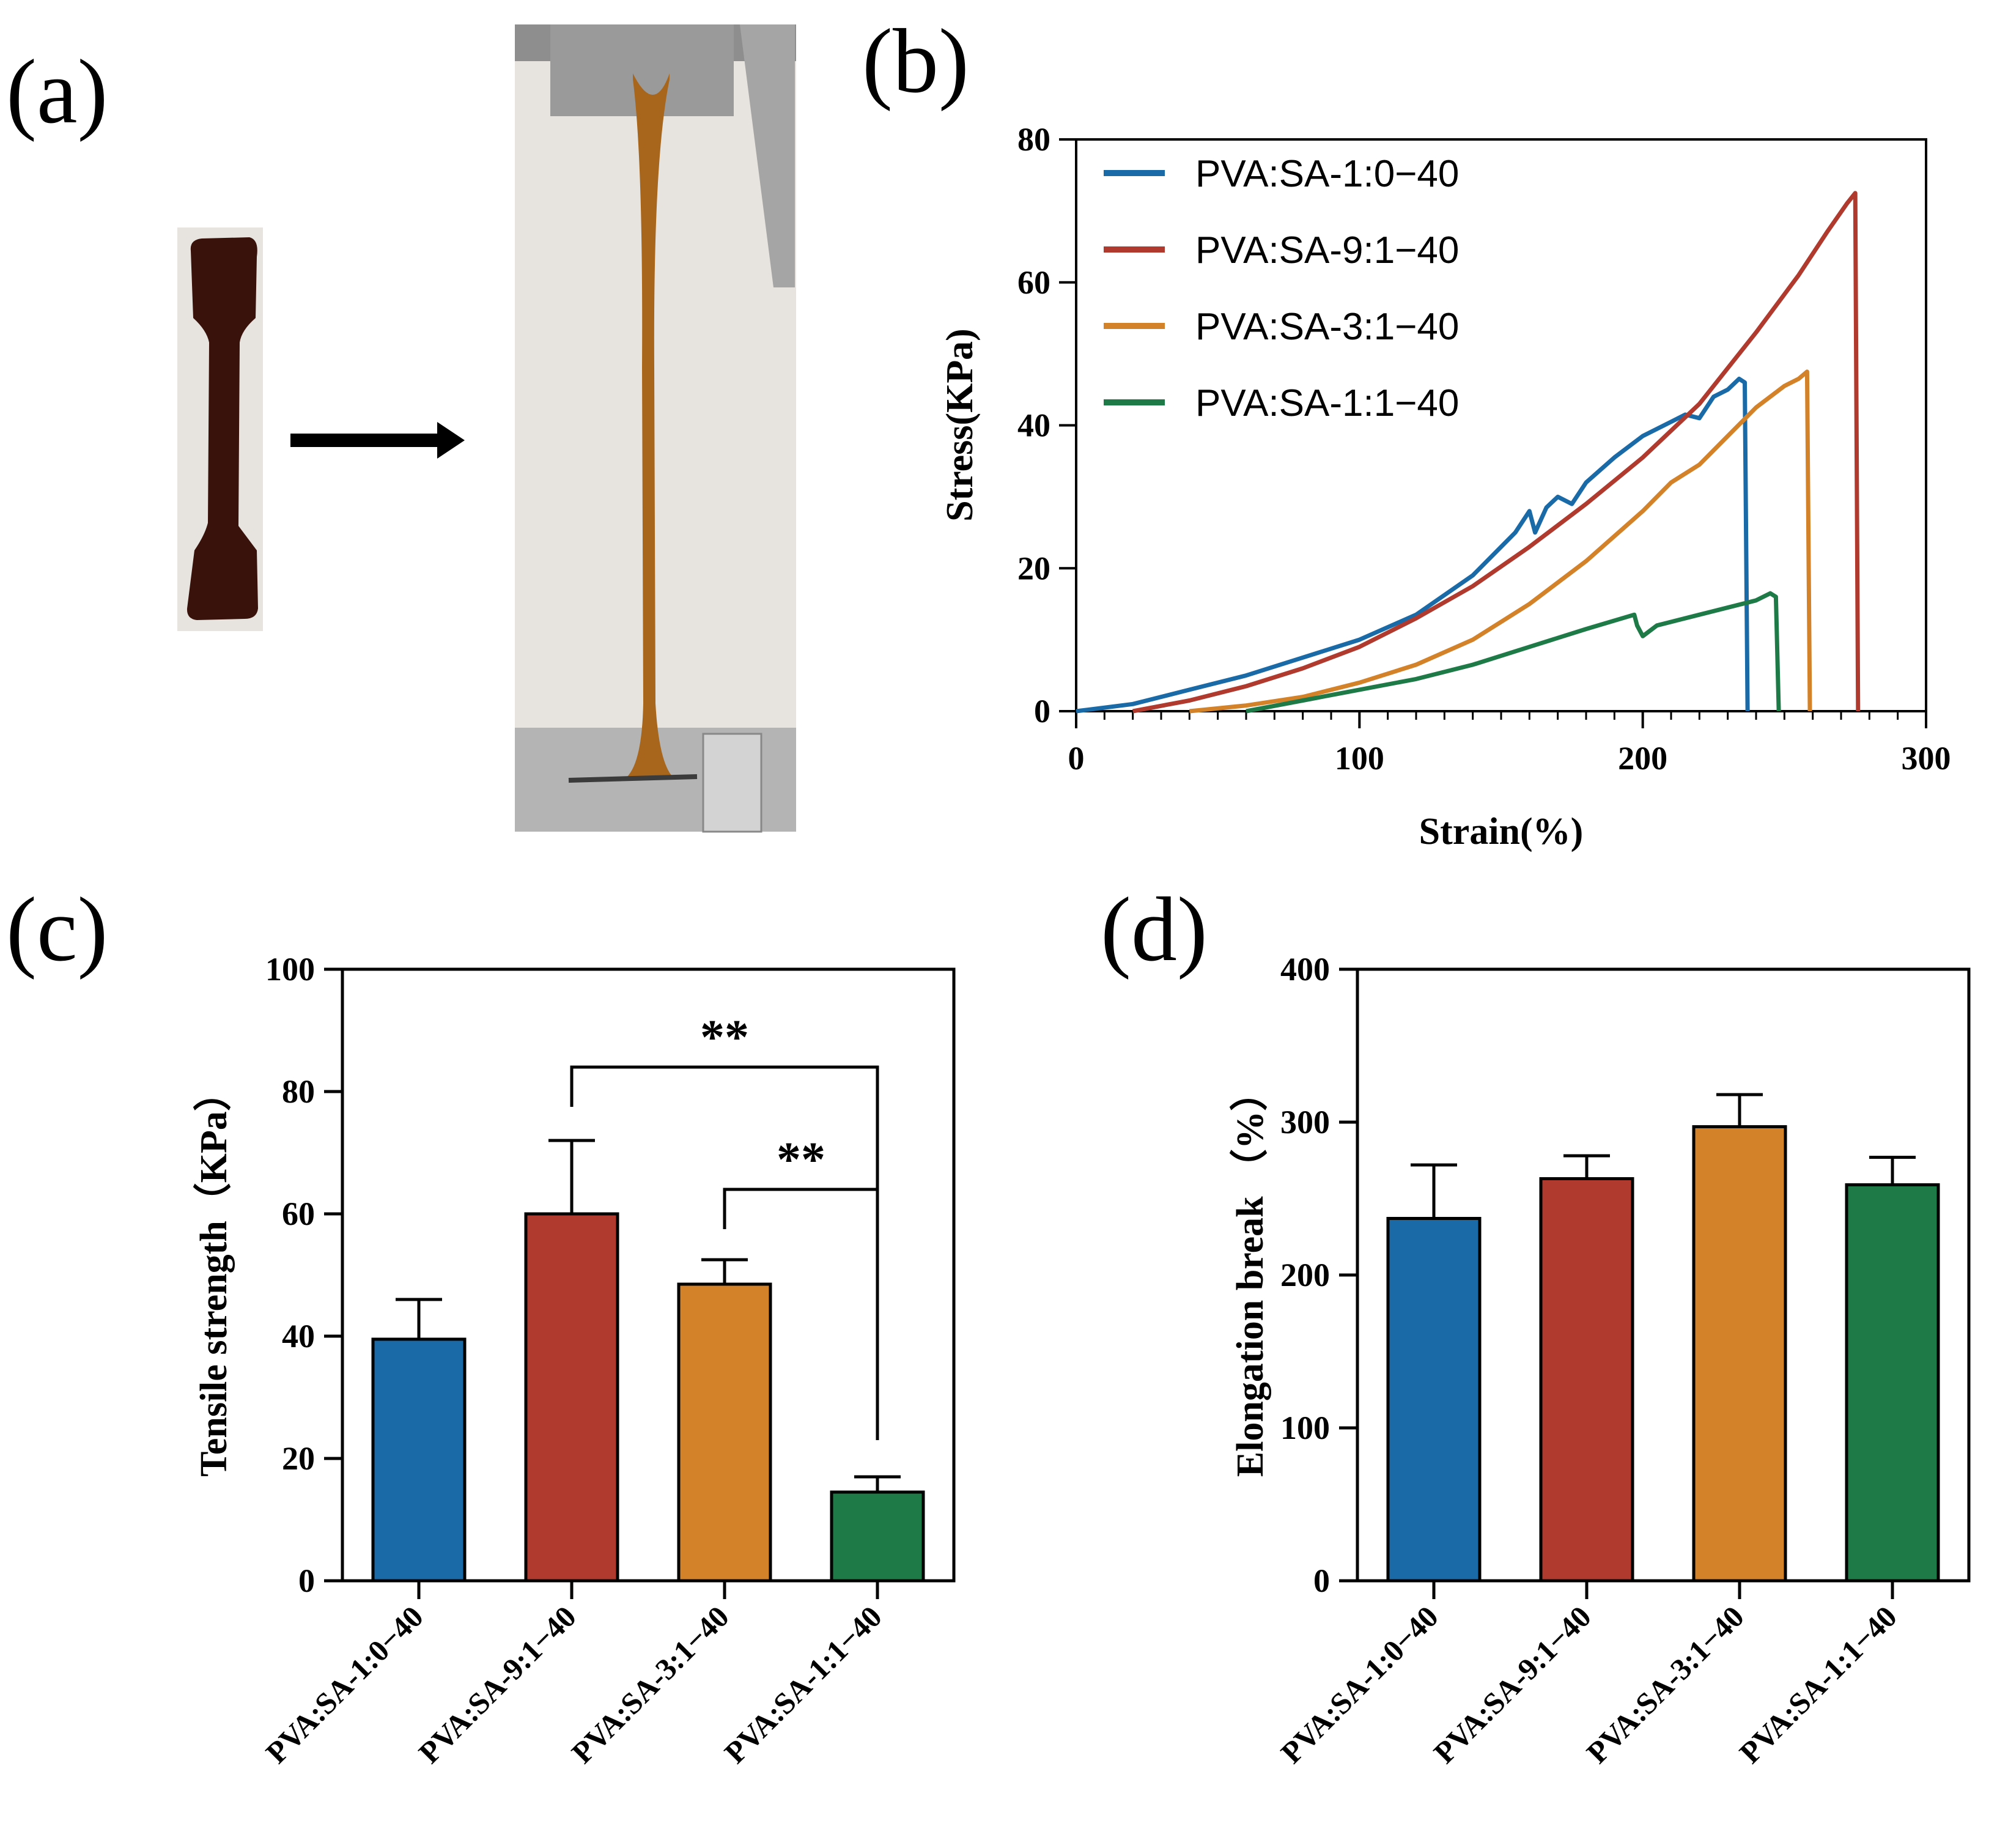 This screenshot has width=2008, height=1848. I want to click on lower-bolt, so click(732, 783).